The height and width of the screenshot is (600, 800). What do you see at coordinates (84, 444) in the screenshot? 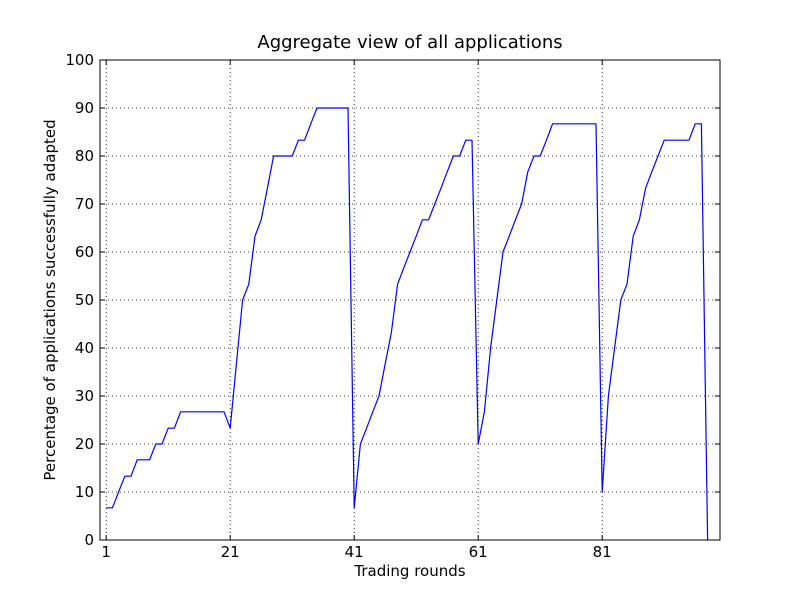
I see `y-tick-label: 20` at bounding box center [84, 444].